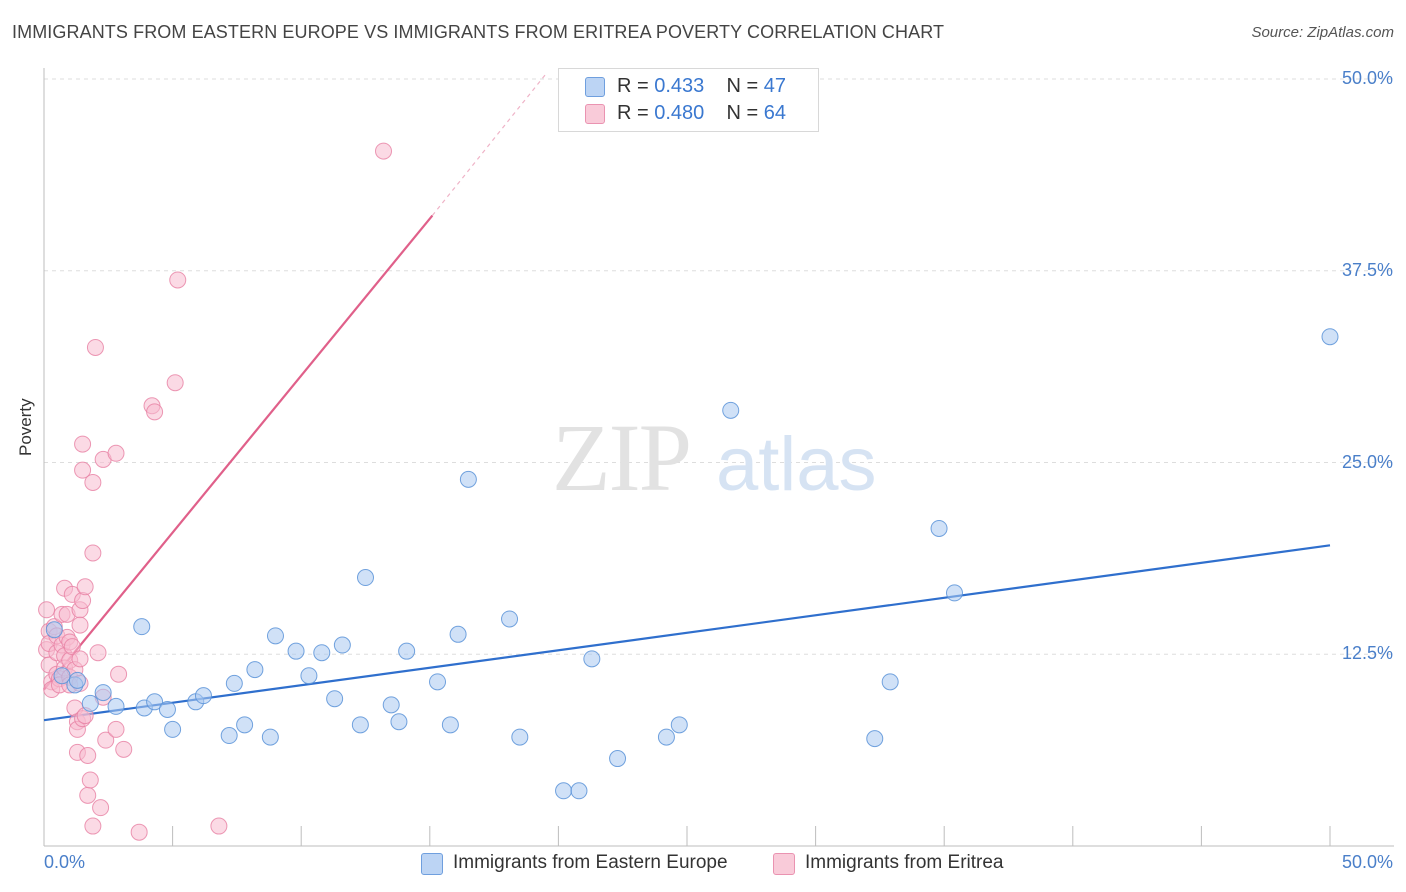  Describe the element at coordinates (1367, 862) in the screenshot. I see `x-tick-max: 50.0%` at that location.